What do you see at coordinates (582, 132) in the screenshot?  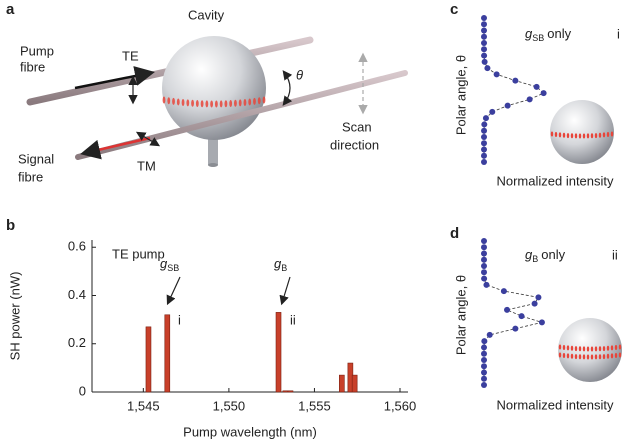 I see `inset-cavity` at bounding box center [582, 132].